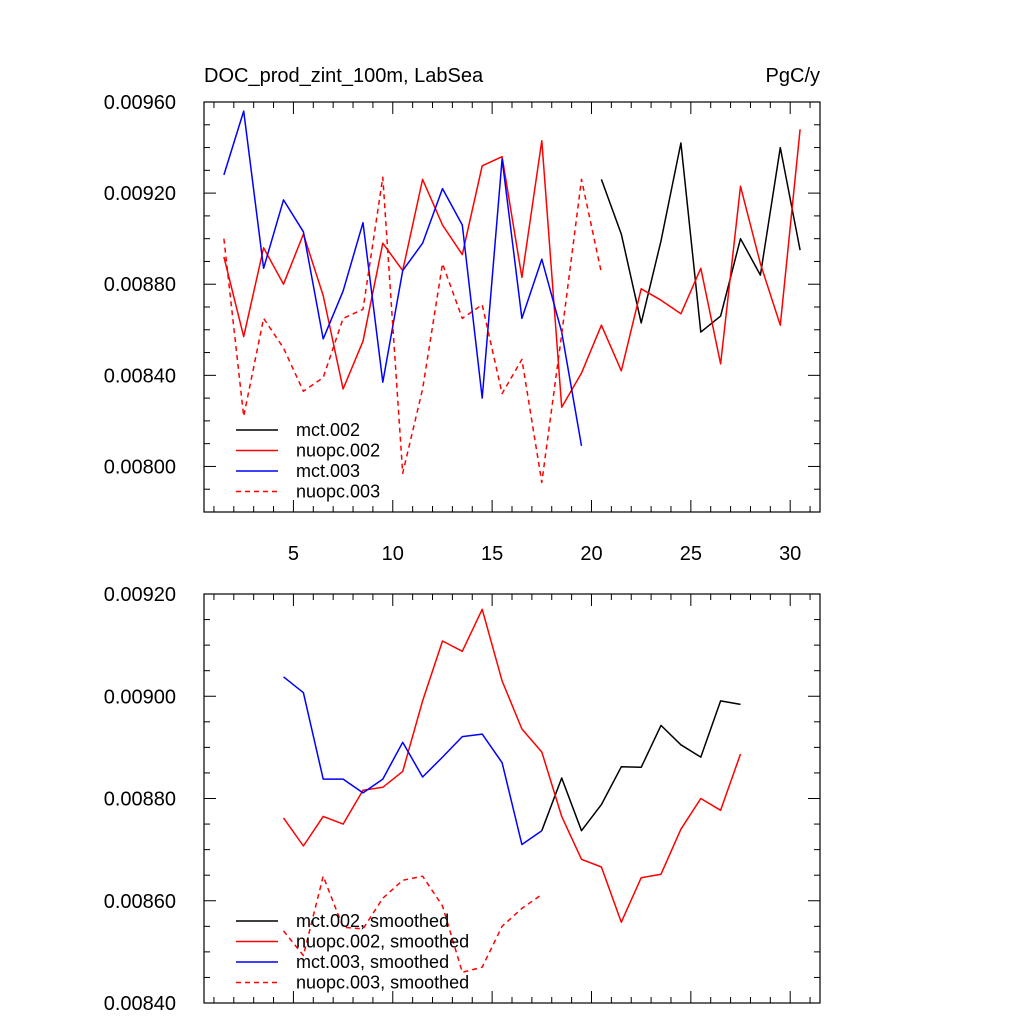 Image resolution: width=1024 pixels, height=1024 pixels. What do you see at coordinates (140, 467) in the screenshot?
I see `y-tick-label: 0.00800` at bounding box center [140, 467].